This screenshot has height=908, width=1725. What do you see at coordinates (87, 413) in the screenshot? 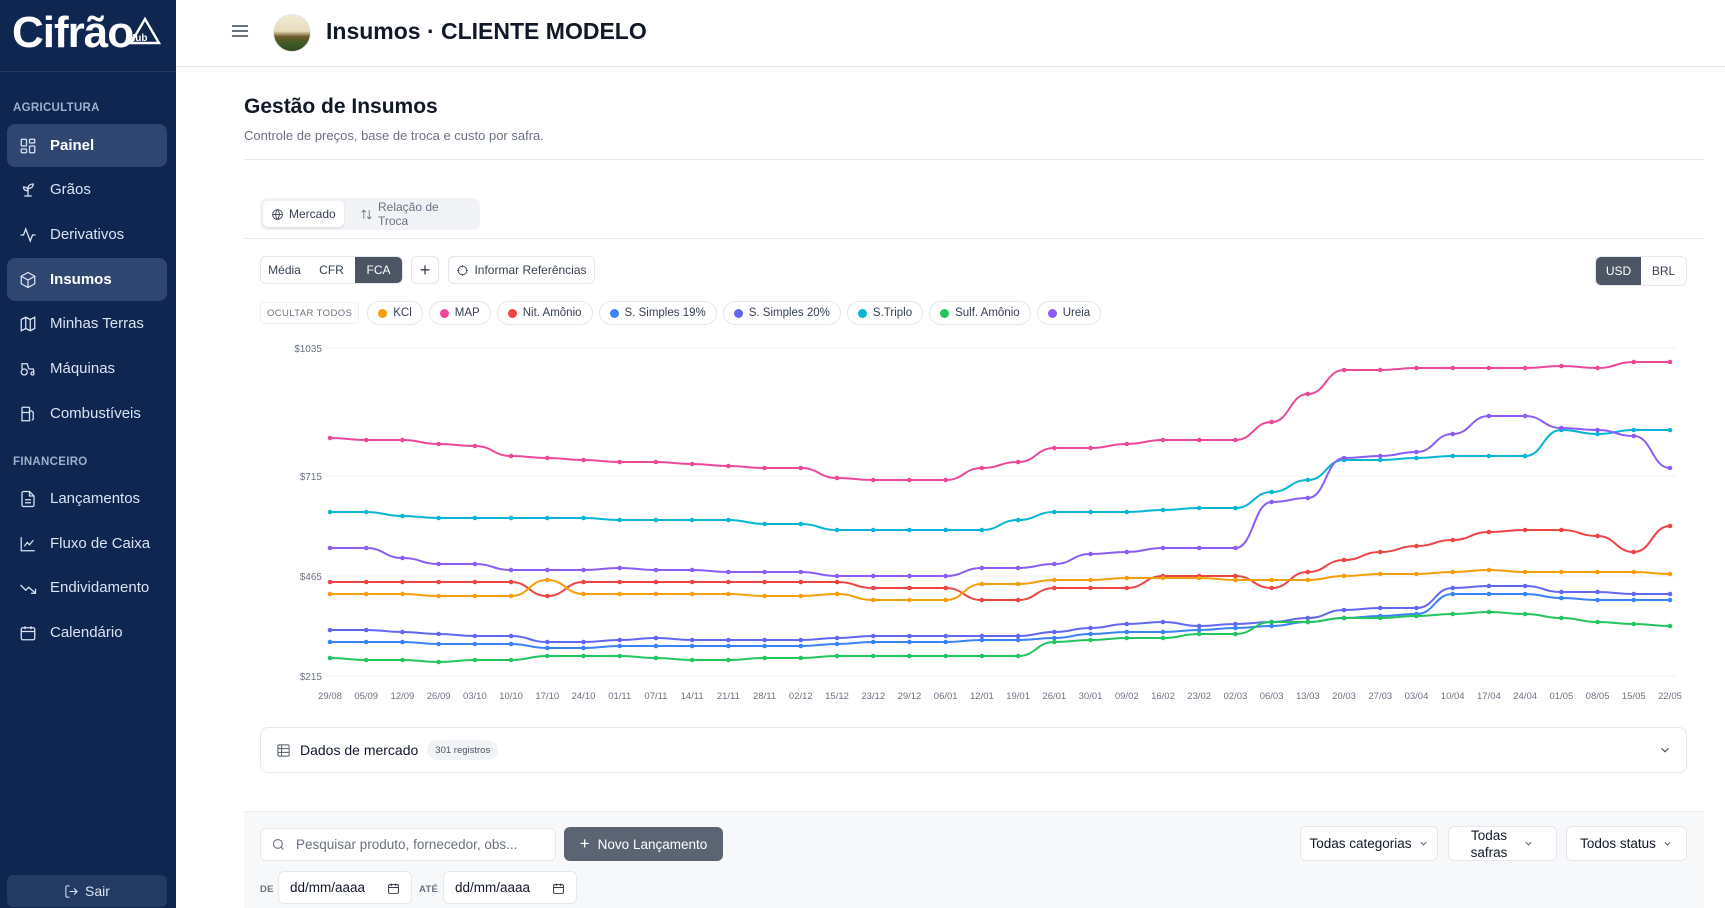
I see `sidebar-item-combustiveis: Combustíveis` at bounding box center [87, 413].